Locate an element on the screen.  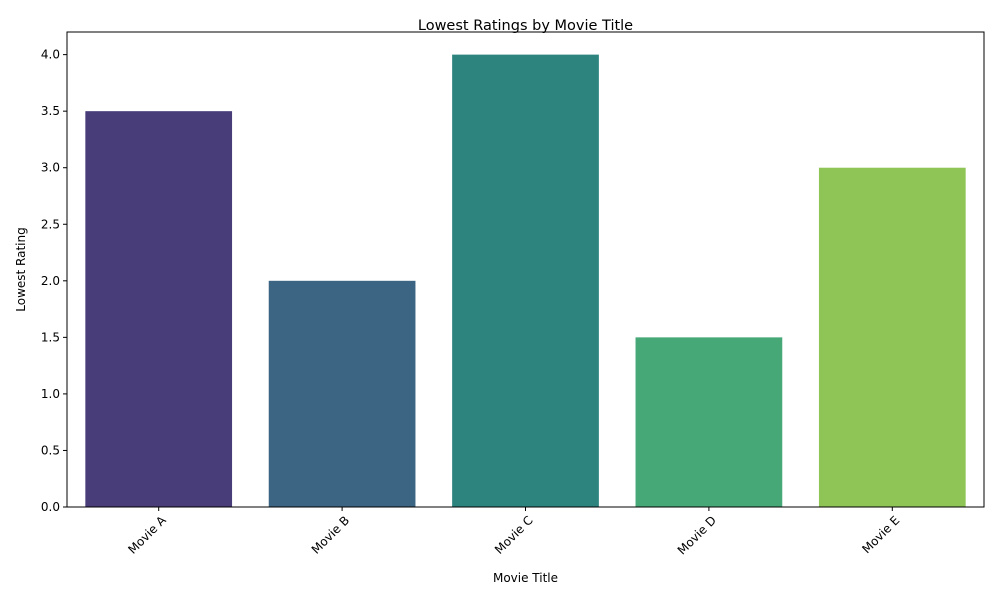
y-tick-label: 0.5 is located at coordinates (50, 450).